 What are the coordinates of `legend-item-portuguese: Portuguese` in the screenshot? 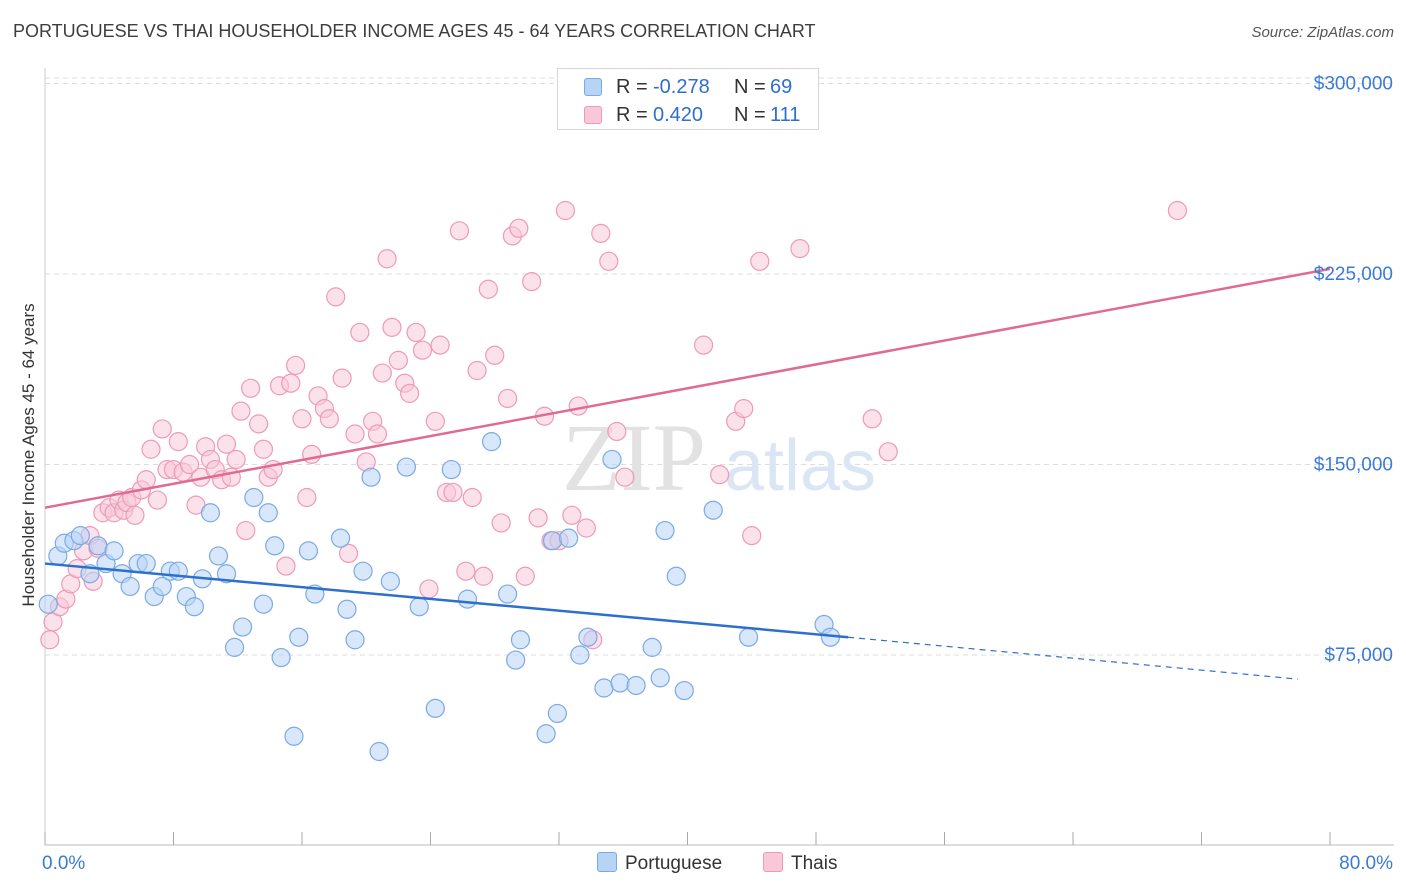 It's located at (659, 863).